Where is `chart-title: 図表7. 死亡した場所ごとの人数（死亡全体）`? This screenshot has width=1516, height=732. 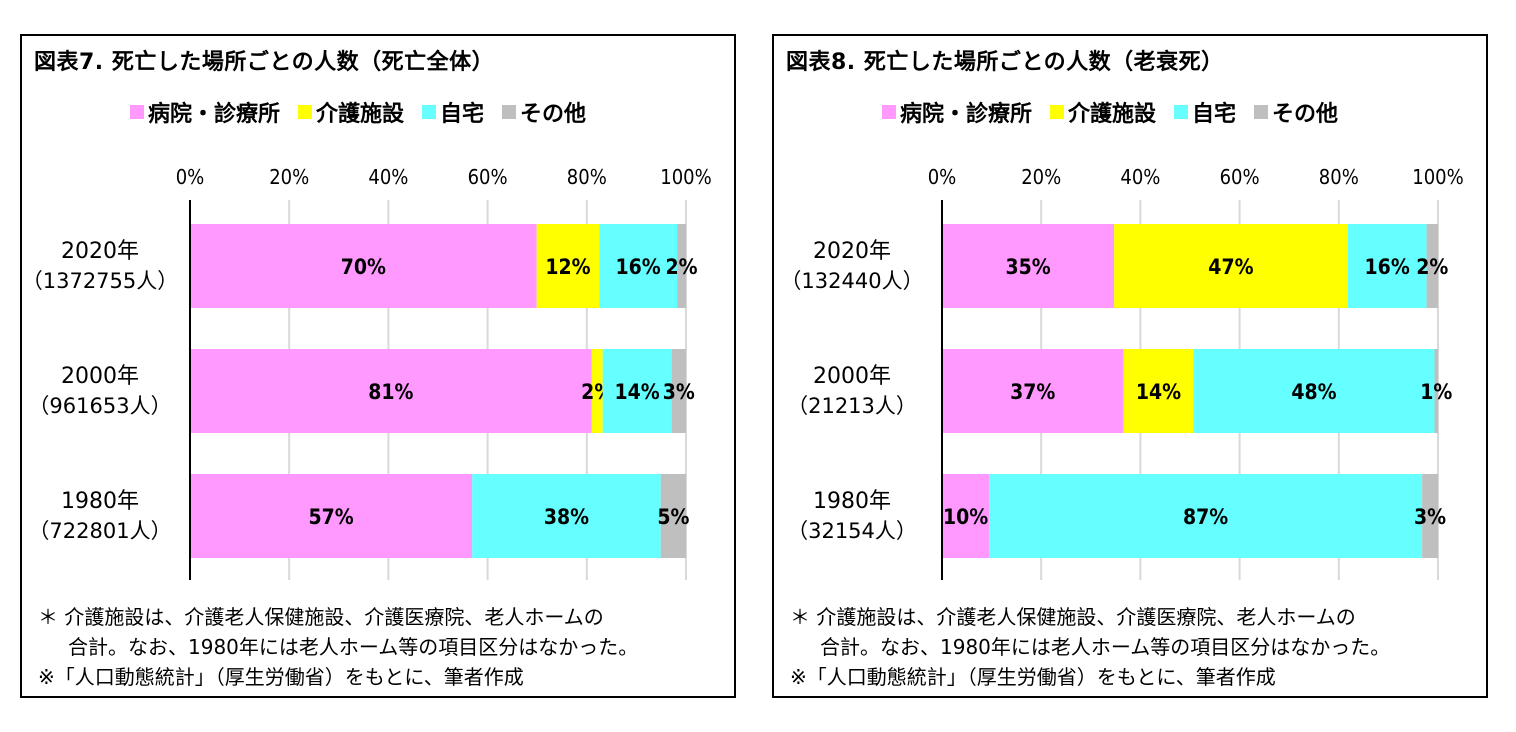
chart-title: 図表7. 死亡した場所ごとの人数（死亡全体） is located at coordinates (264, 62).